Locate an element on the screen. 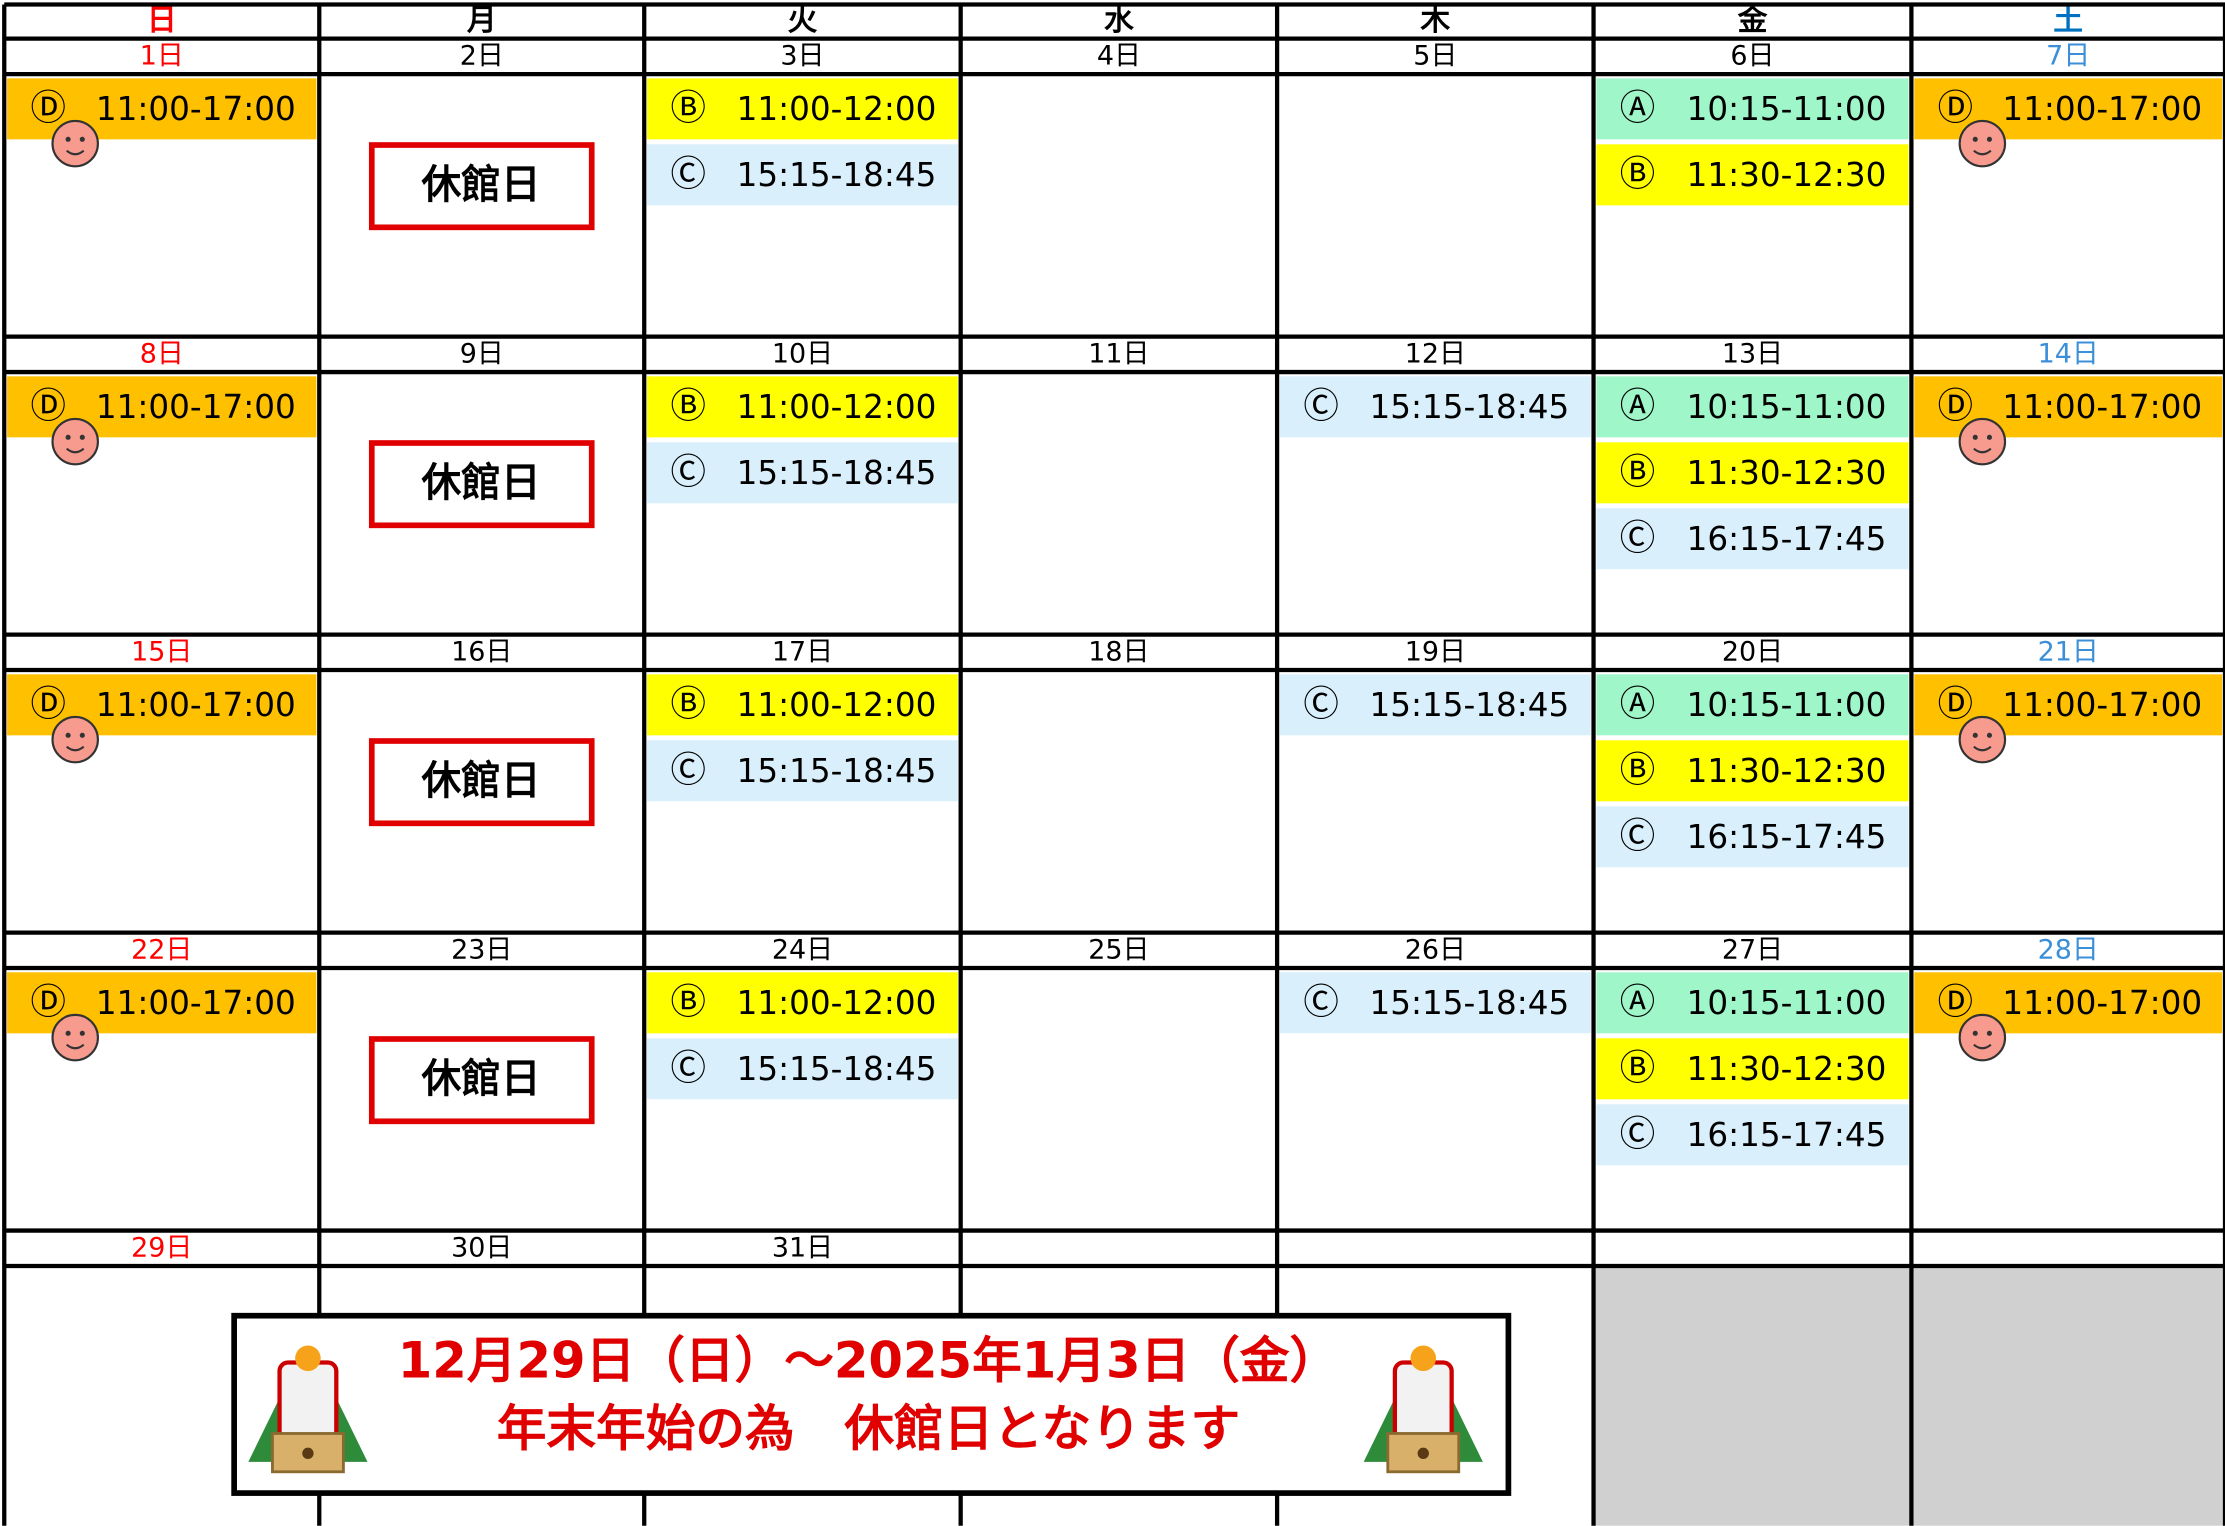 Image resolution: width=2225 pixels, height=1526 pixels. empty-cell is located at coordinates (2068, 1395).